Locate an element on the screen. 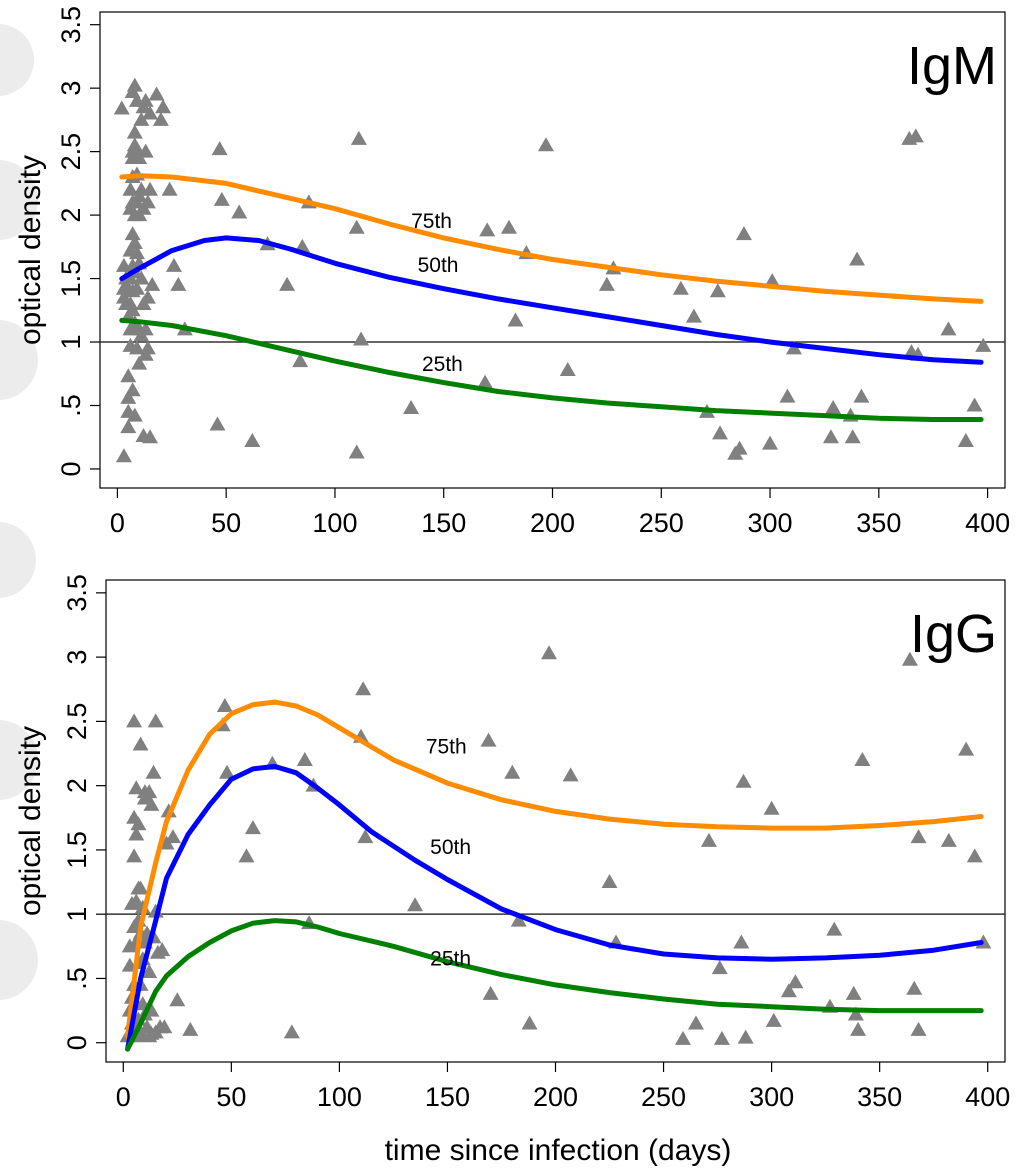 The image size is (1026, 1176). percentile-line-75th is located at coordinates (551, 238).